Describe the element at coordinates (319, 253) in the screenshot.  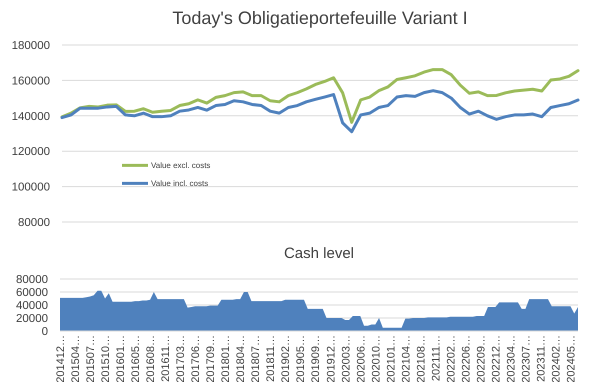
I see `chart-title: Cash level` at that location.